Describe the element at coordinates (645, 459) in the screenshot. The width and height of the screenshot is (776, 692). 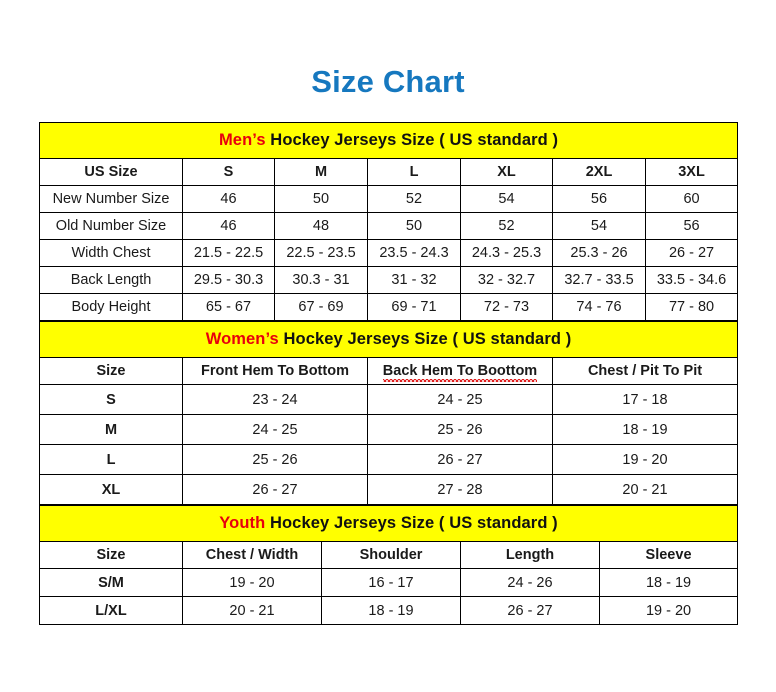
I see `womens-cell-2-2: 19 - 20` at that location.